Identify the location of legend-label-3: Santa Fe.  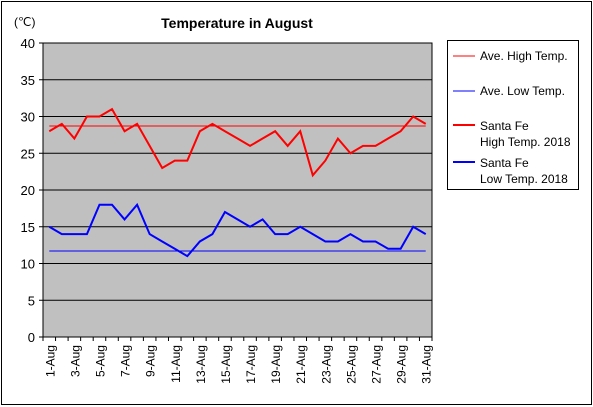
(504, 126).